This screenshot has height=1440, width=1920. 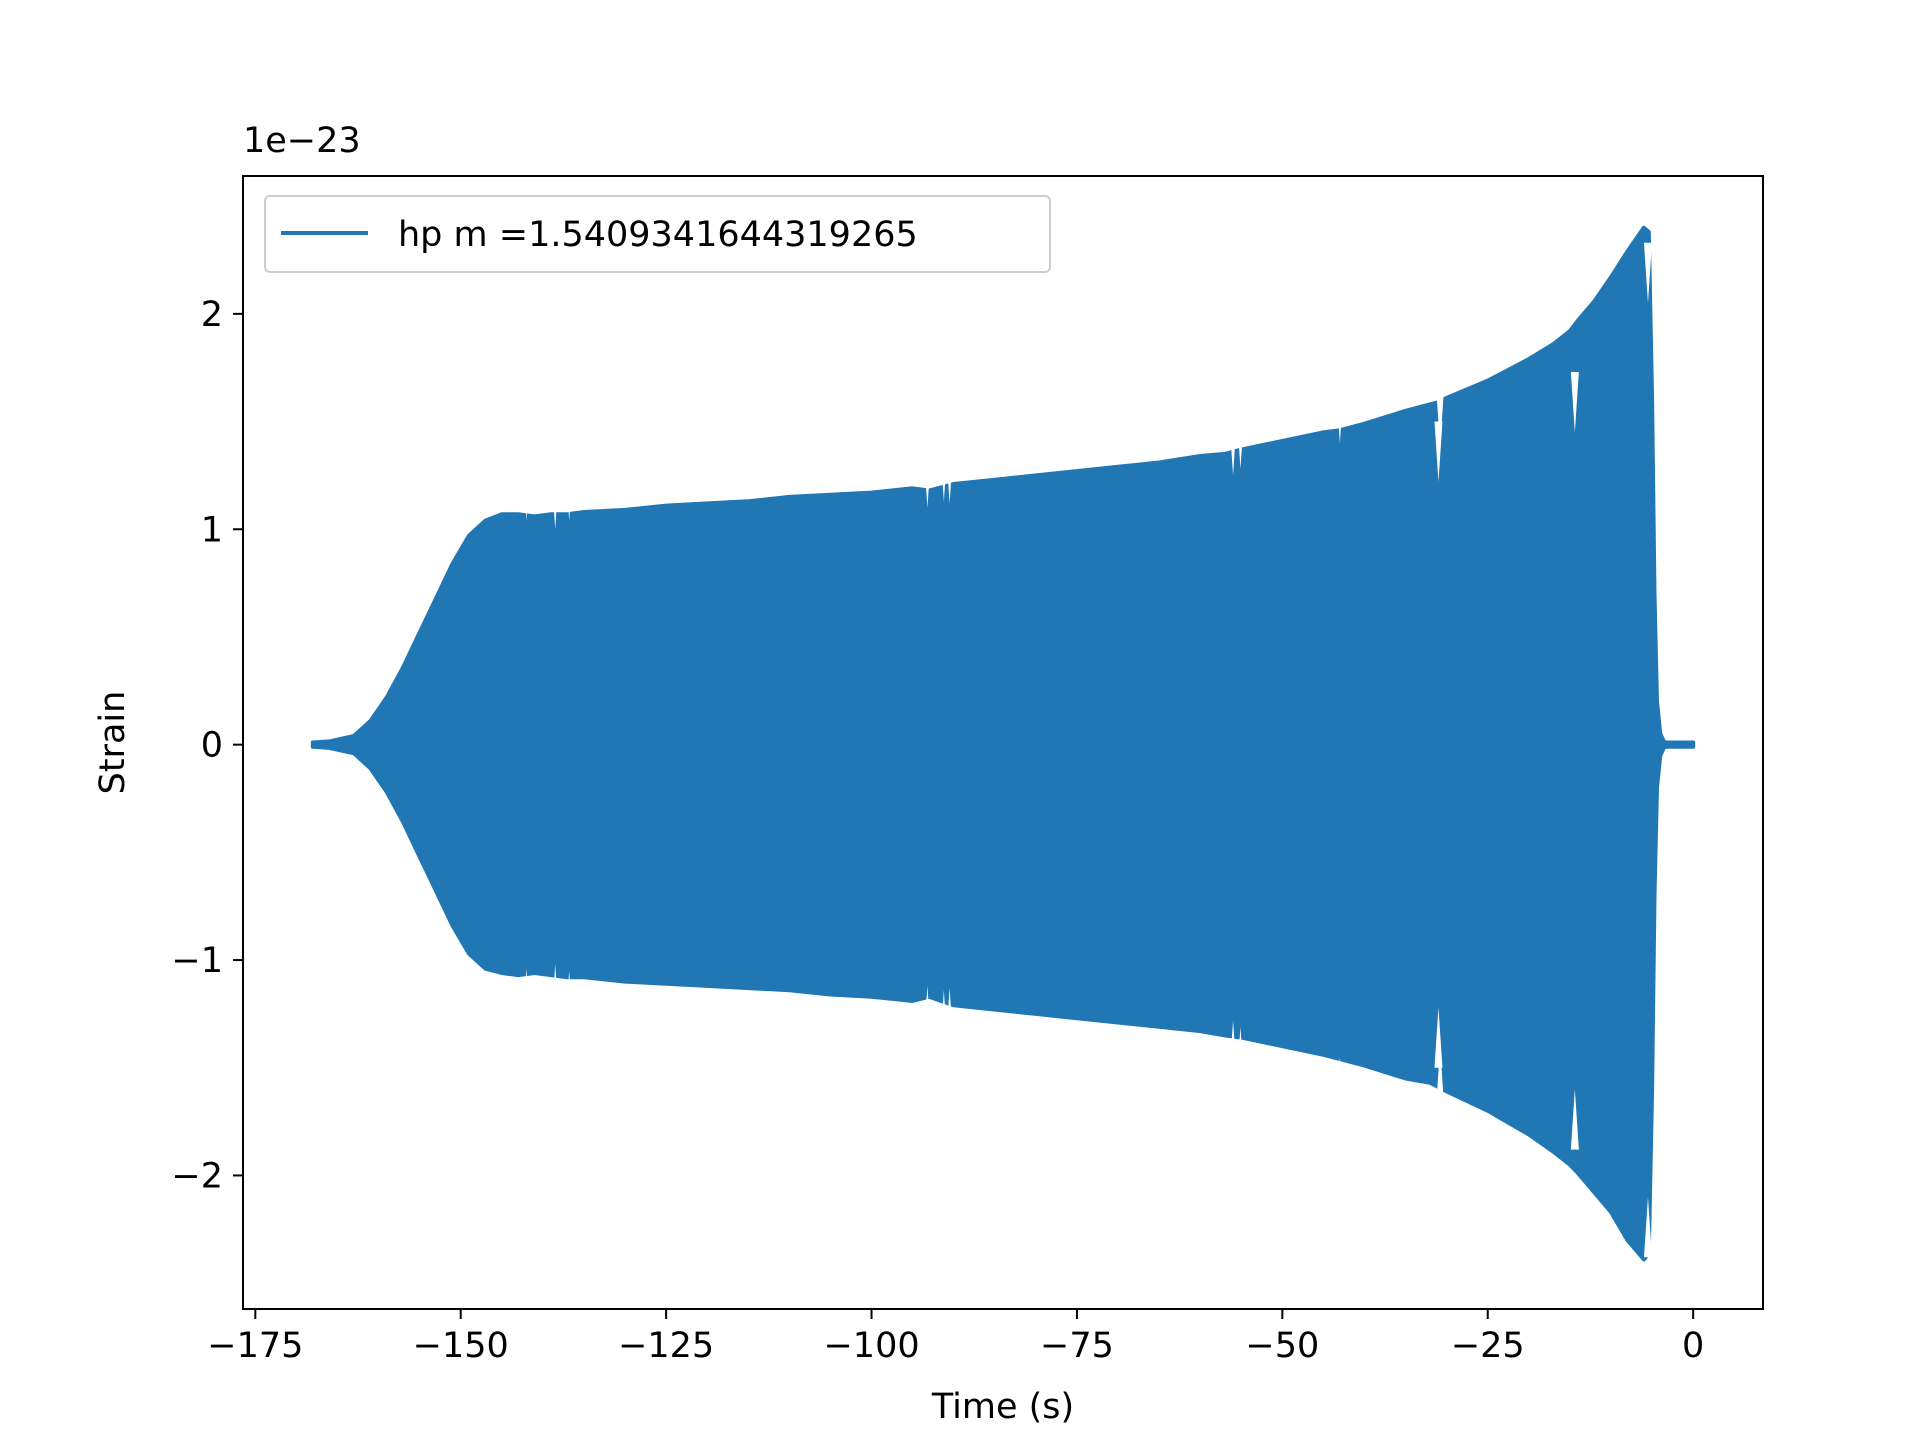 I want to click on x-tick-label-1: −150, so click(x=461, y=1346).